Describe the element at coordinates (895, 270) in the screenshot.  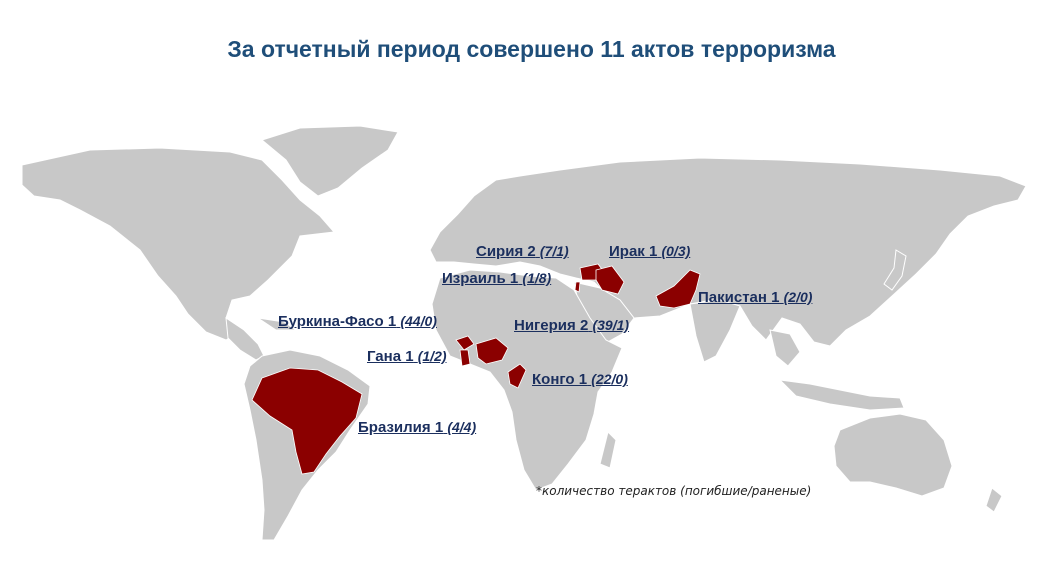
I see `japan` at that location.